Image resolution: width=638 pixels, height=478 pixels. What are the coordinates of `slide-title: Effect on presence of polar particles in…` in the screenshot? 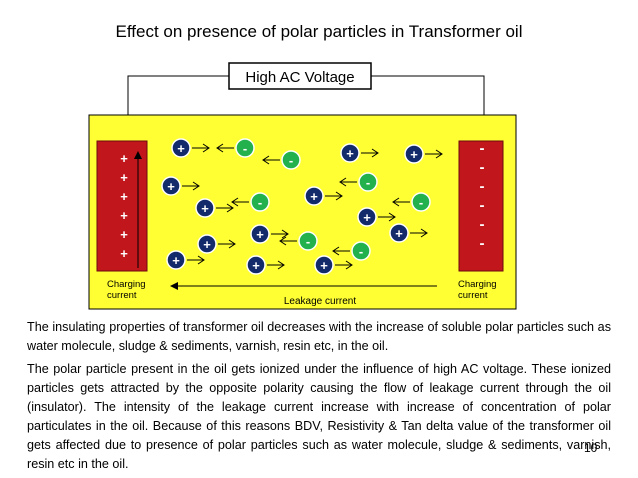 It's located at (319, 31).